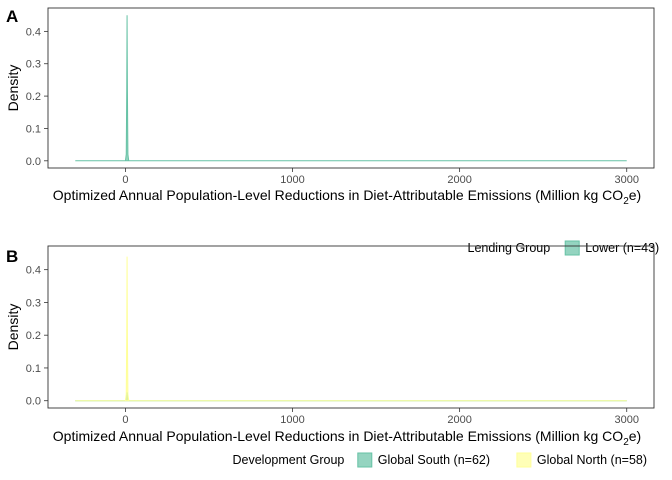 This screenshot has height=480, width=672. I want to click on legend-label-1: Lower (n=43), so click(622, 248).